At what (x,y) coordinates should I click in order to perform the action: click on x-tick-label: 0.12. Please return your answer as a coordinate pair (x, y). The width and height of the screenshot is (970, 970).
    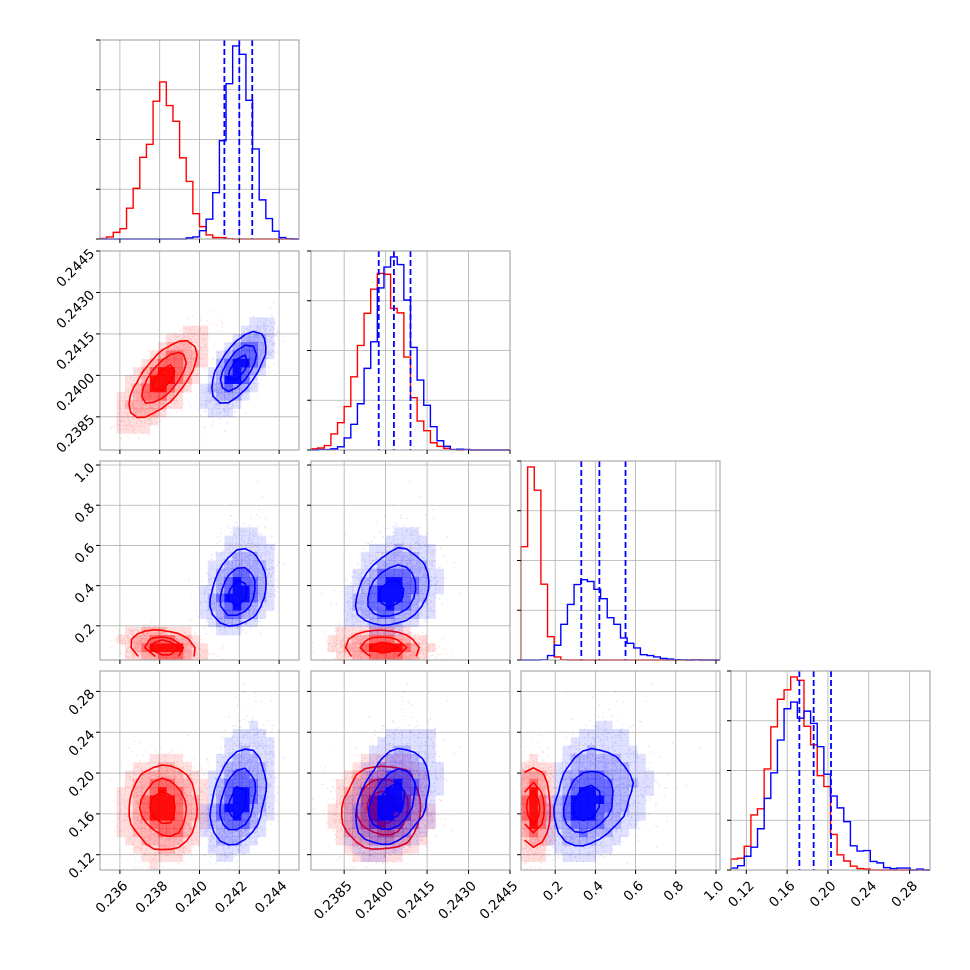
    Looking at the image, I should click on (741, 894).